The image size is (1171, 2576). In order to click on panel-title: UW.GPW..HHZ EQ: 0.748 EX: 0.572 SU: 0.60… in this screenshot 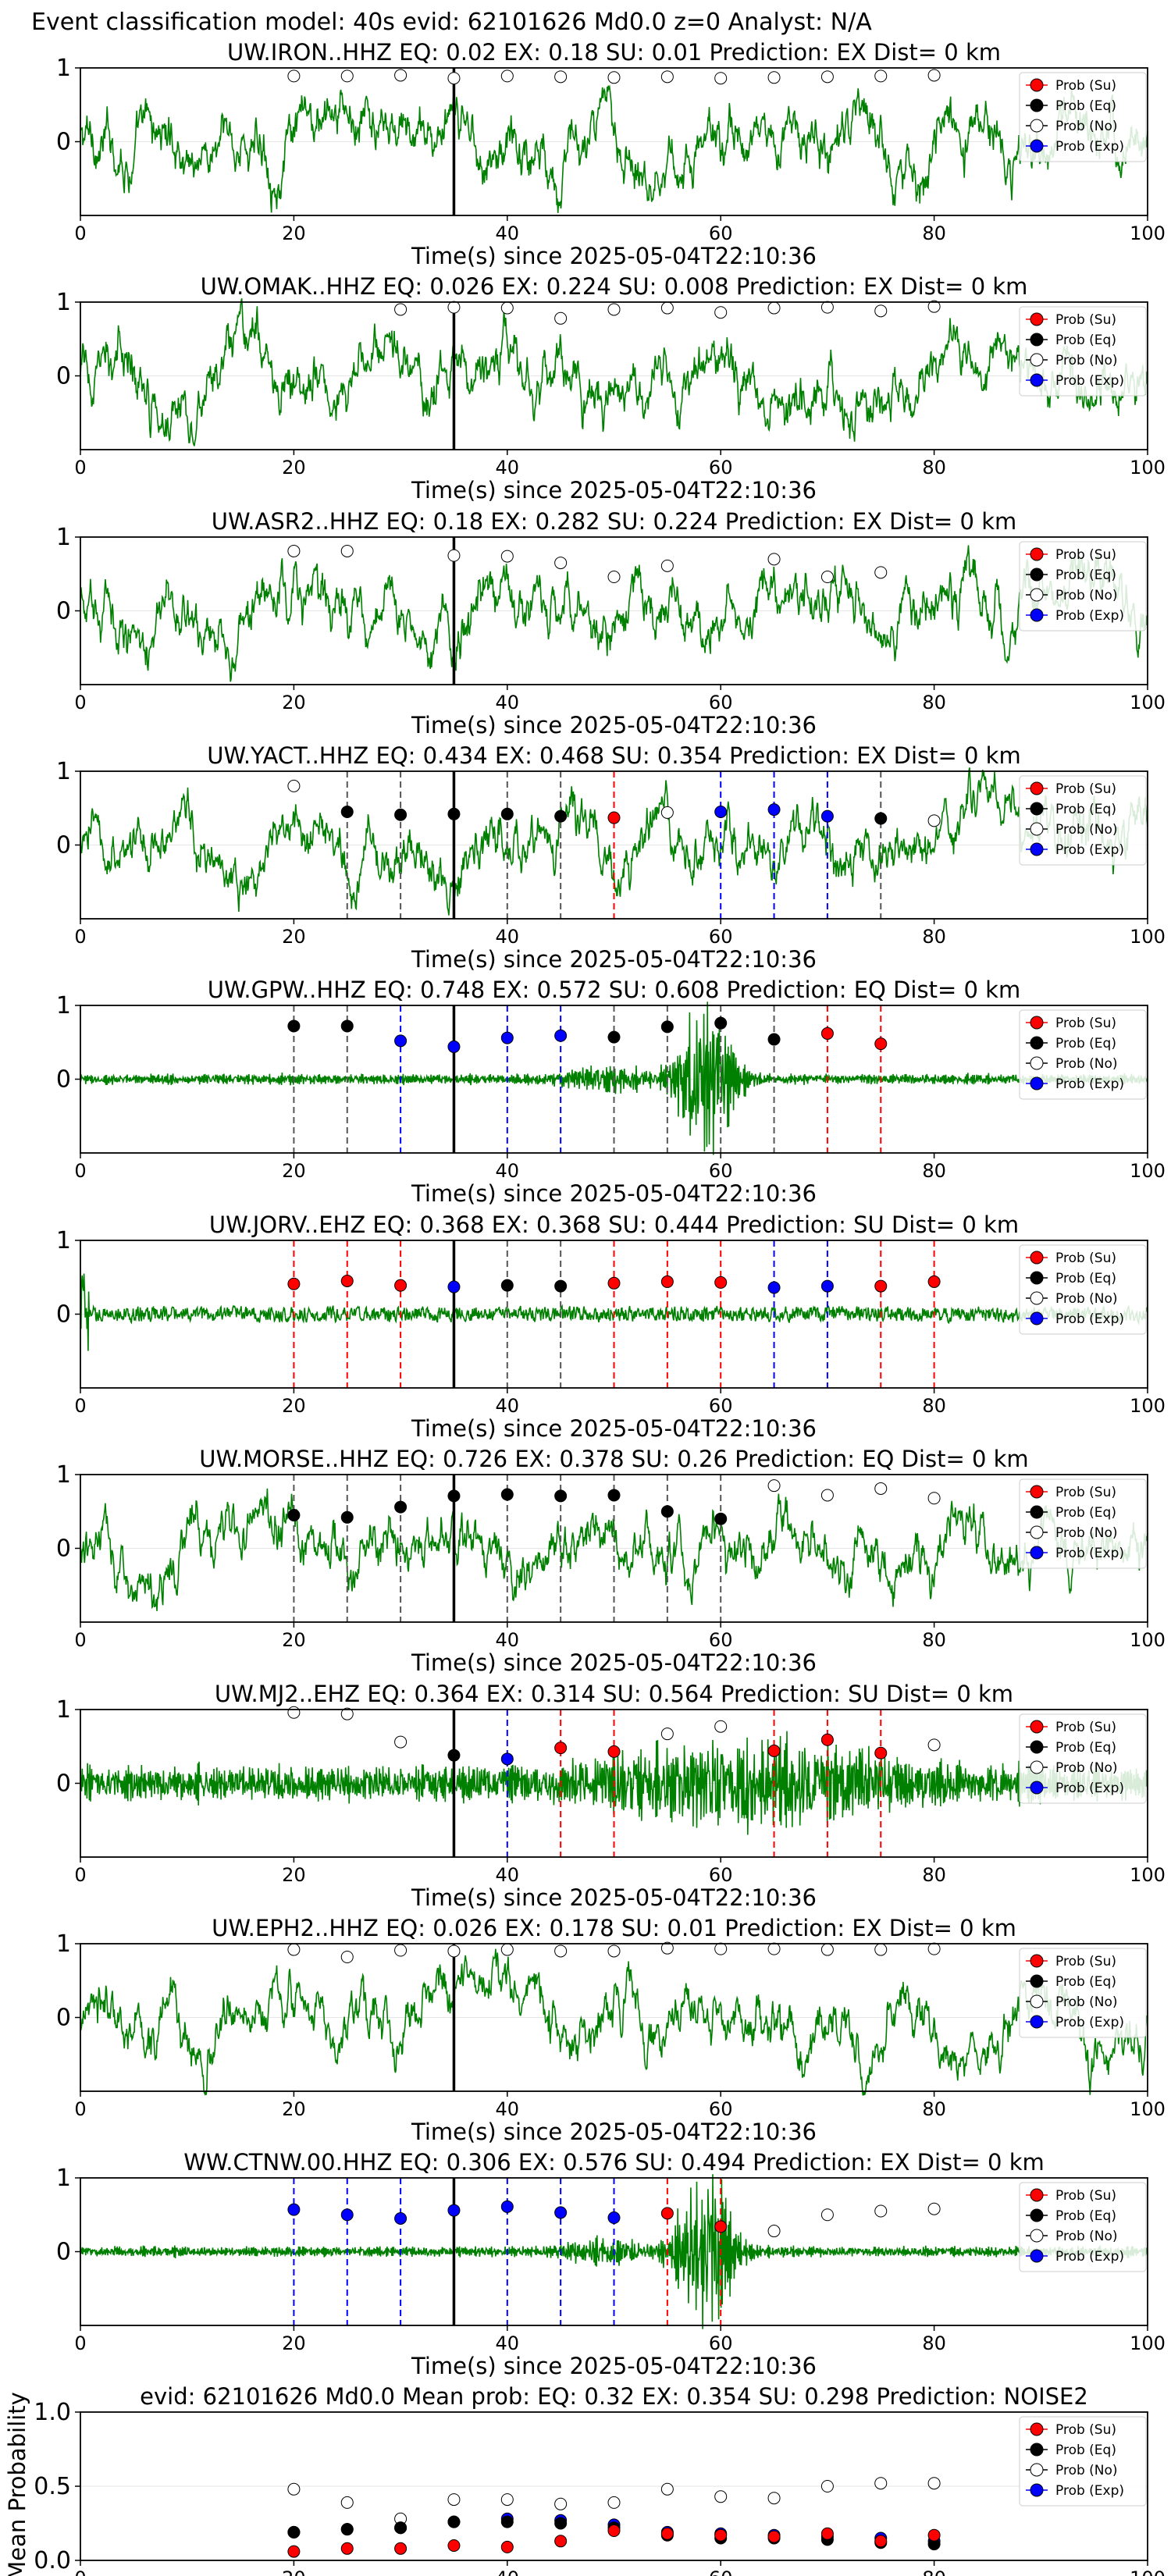, I will do `click(614, 990)`.